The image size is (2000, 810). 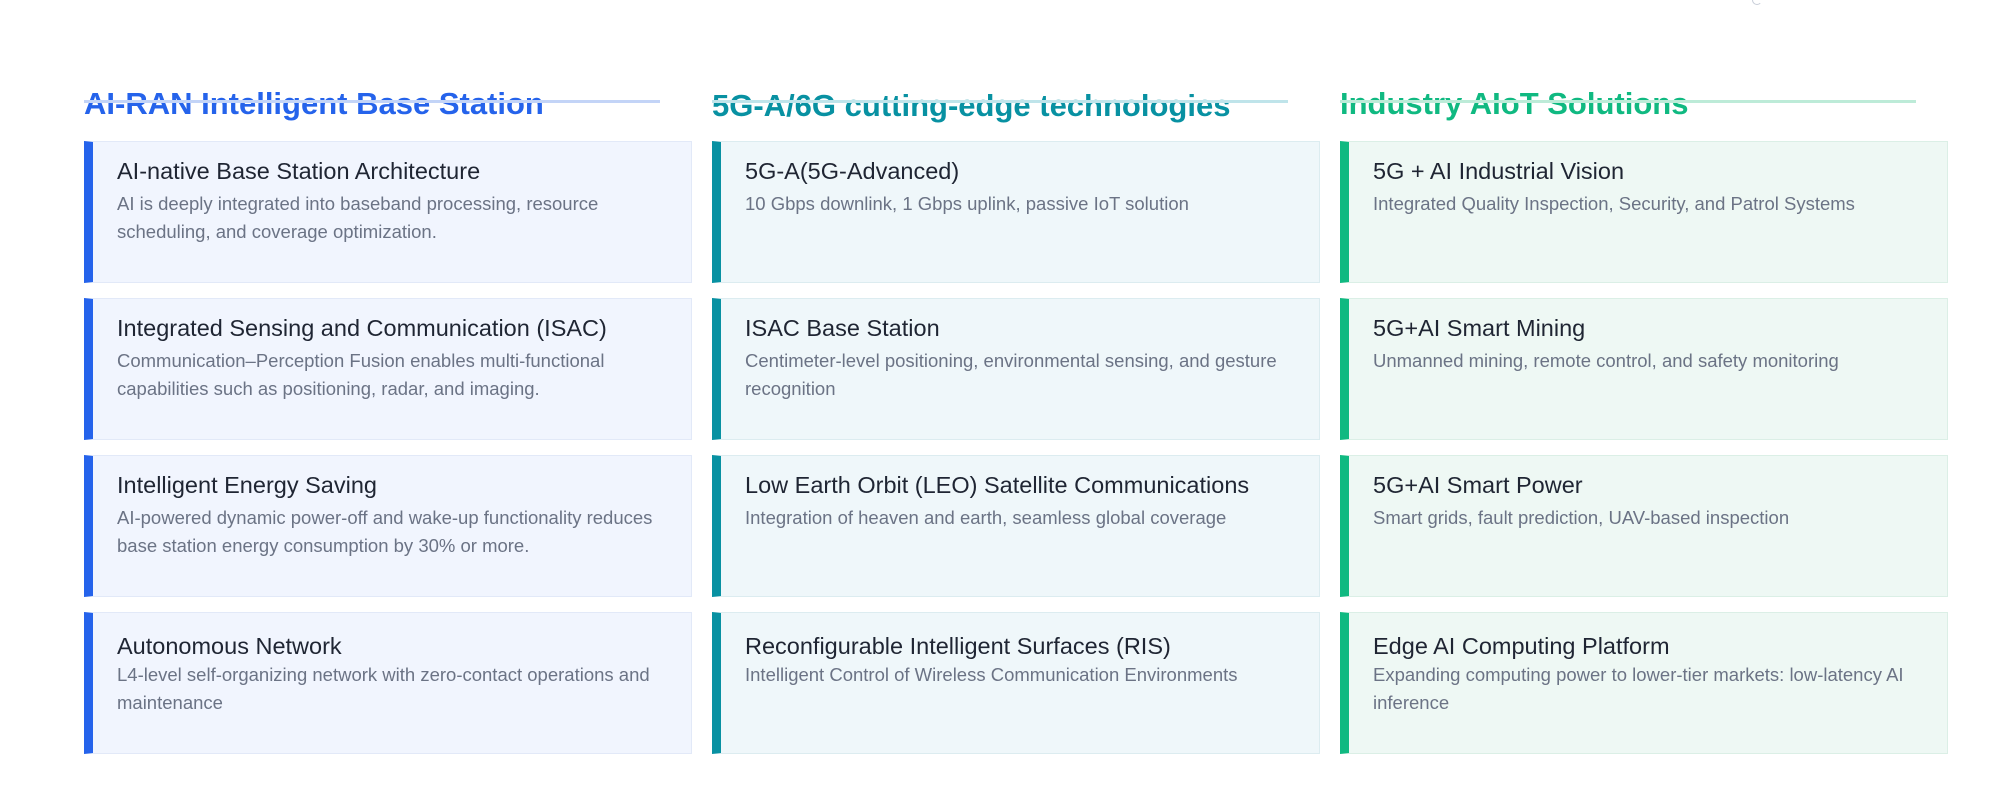 What do you see at coordinates (1521, 646) in the screenshot?
I see `card-title: Edge AI Computing Platform` at bounding box center [1521, 646].